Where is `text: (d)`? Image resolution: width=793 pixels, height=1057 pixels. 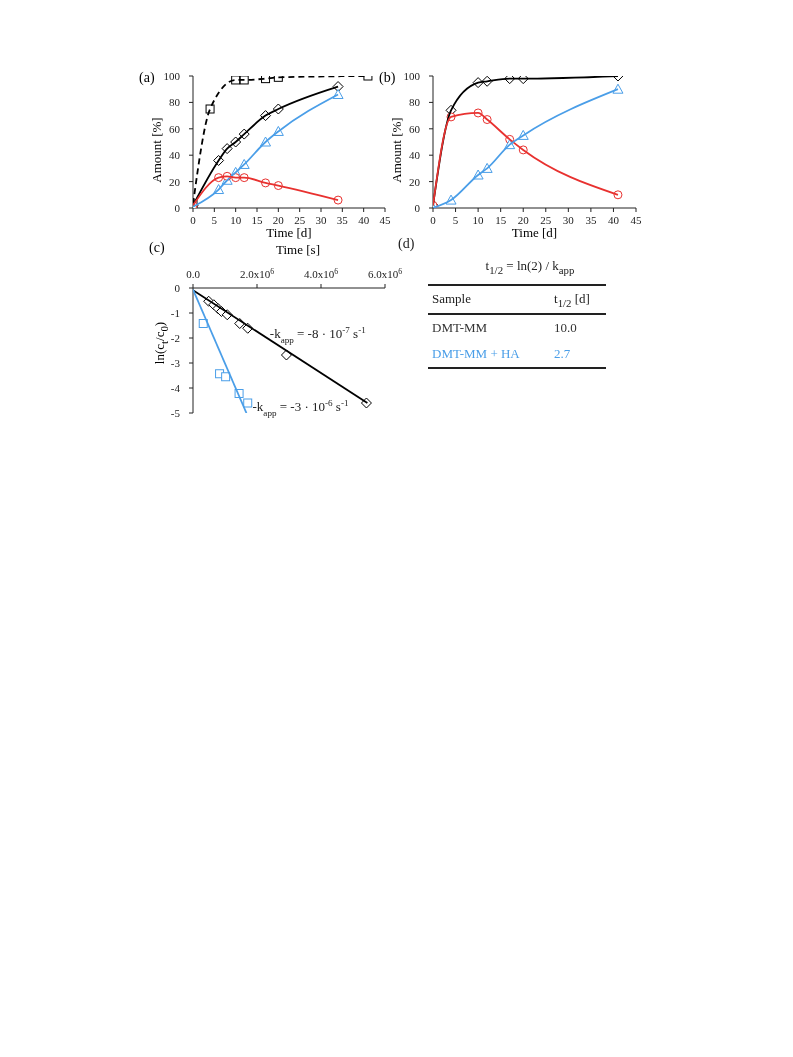
text: (d) is located at coordinates (406, 244).